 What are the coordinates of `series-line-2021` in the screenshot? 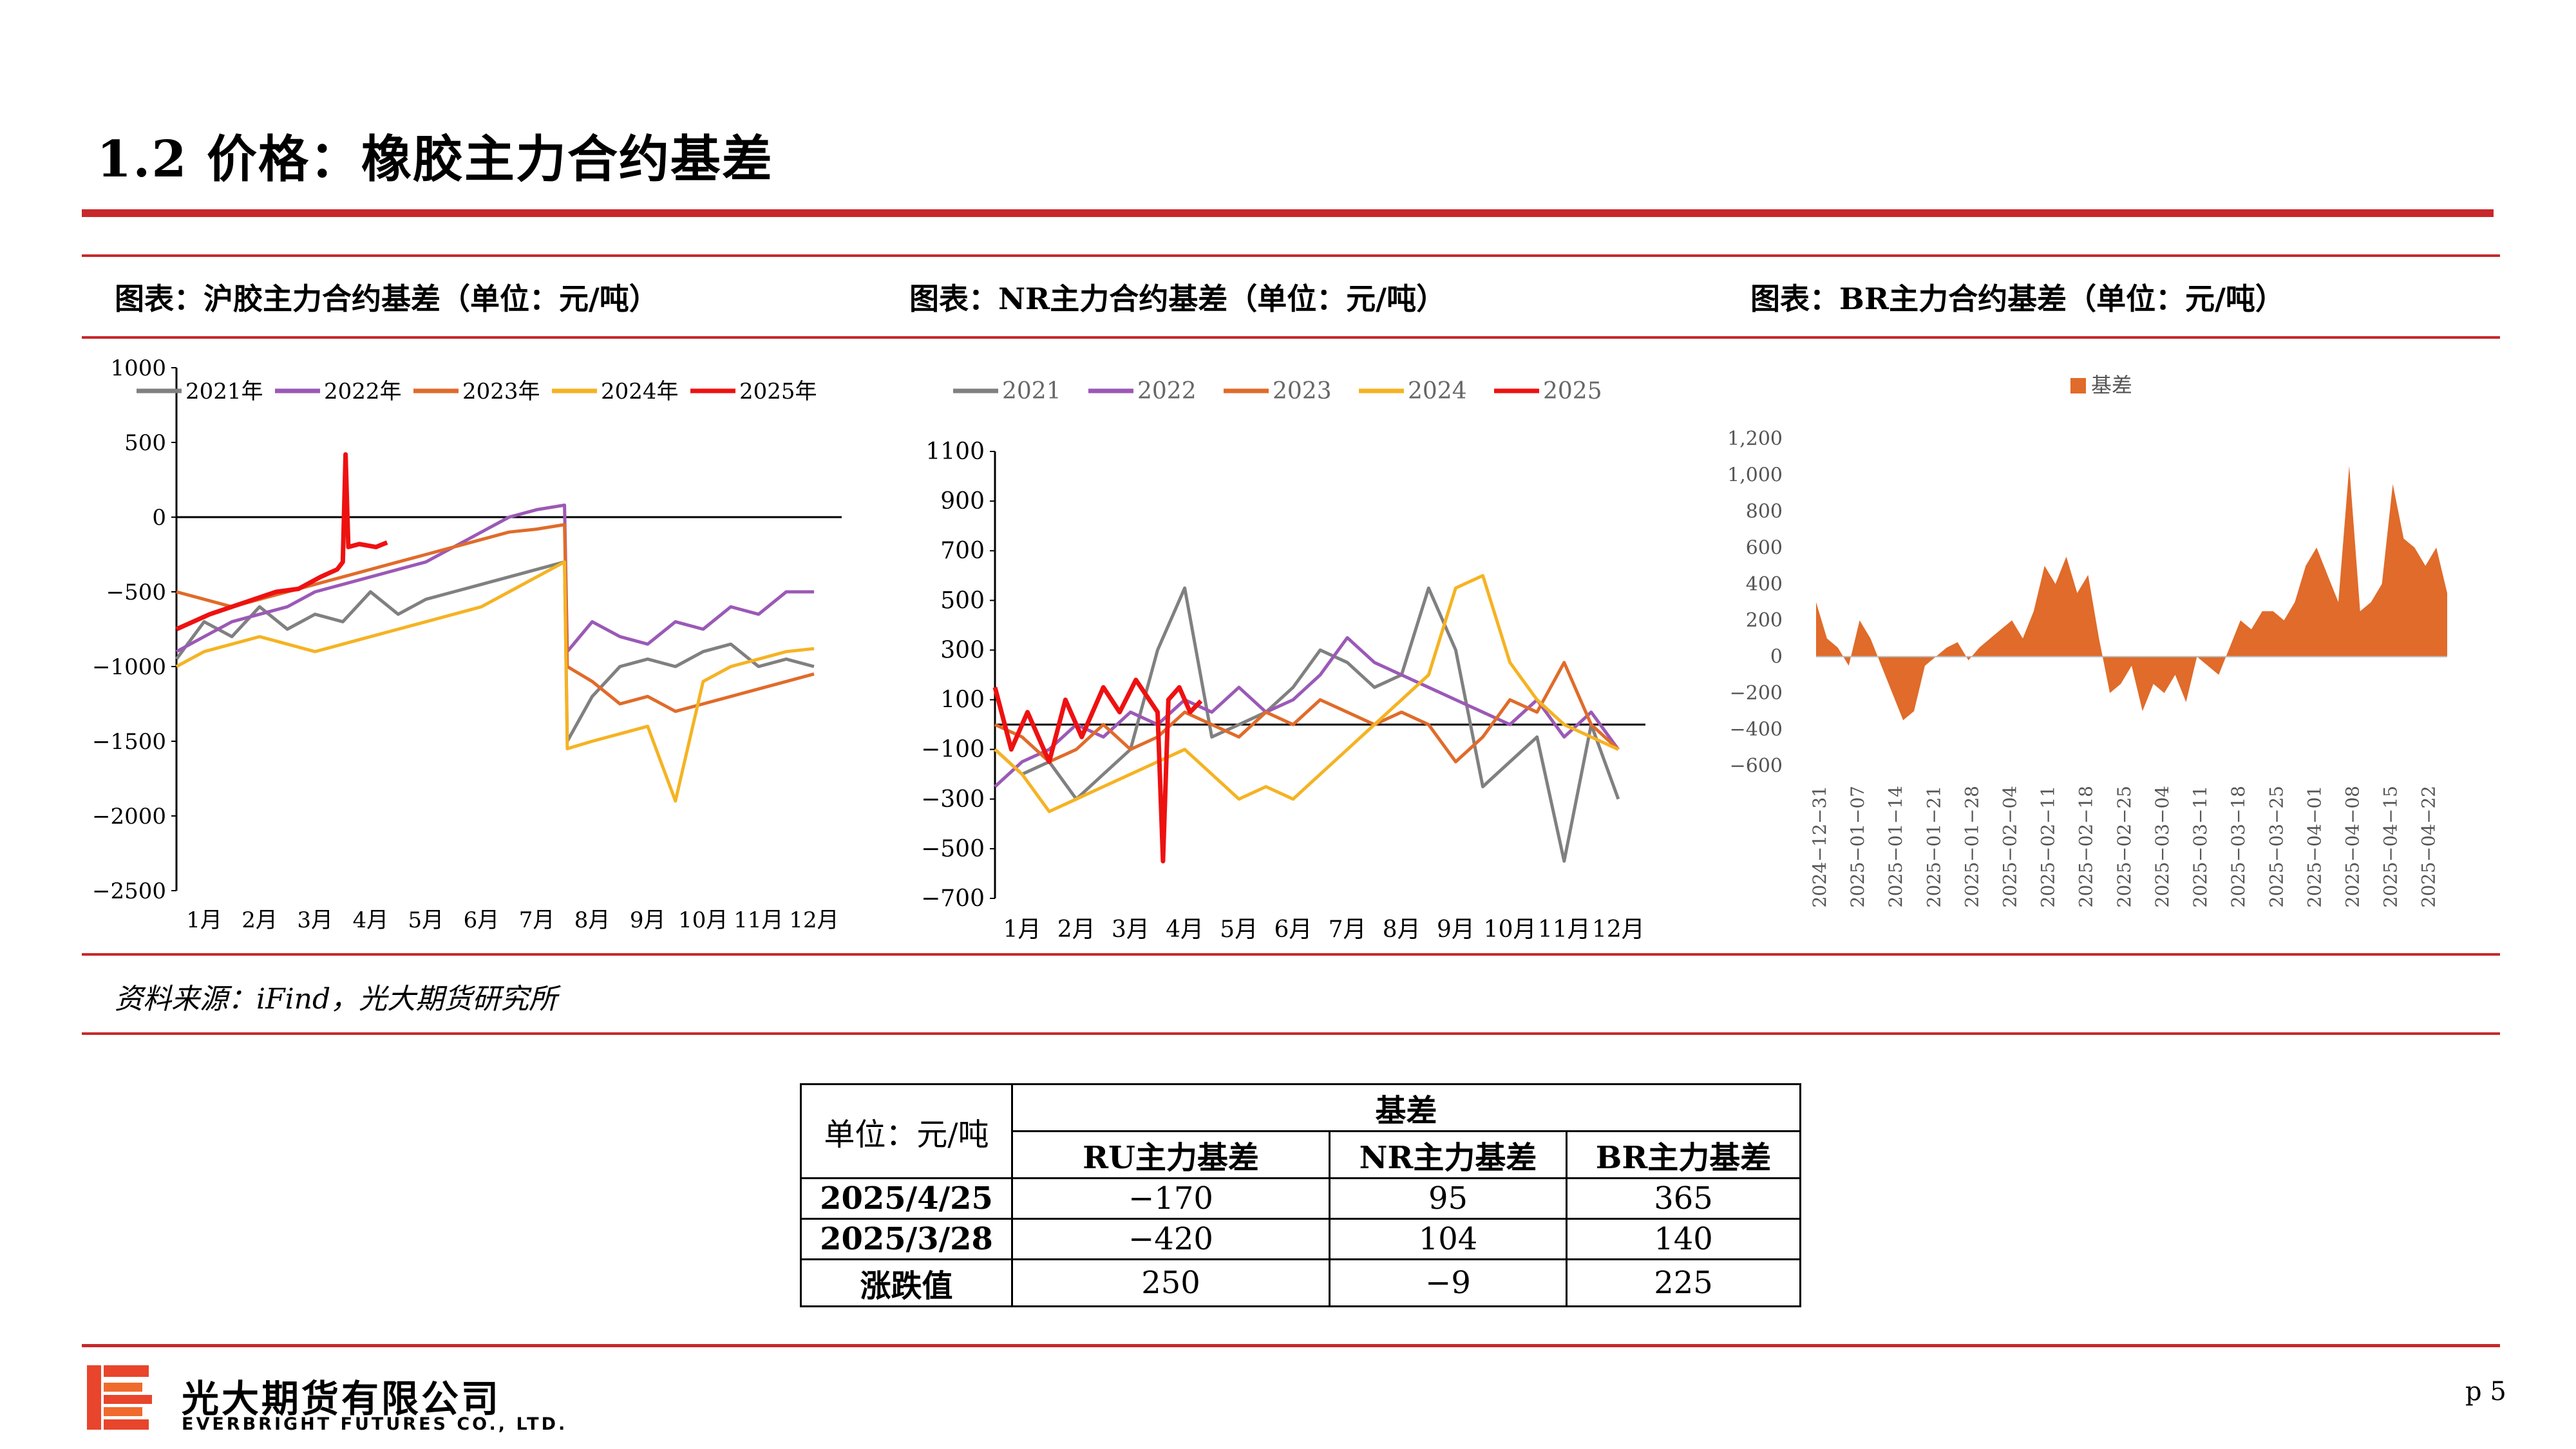 It's located at (1307, 724).